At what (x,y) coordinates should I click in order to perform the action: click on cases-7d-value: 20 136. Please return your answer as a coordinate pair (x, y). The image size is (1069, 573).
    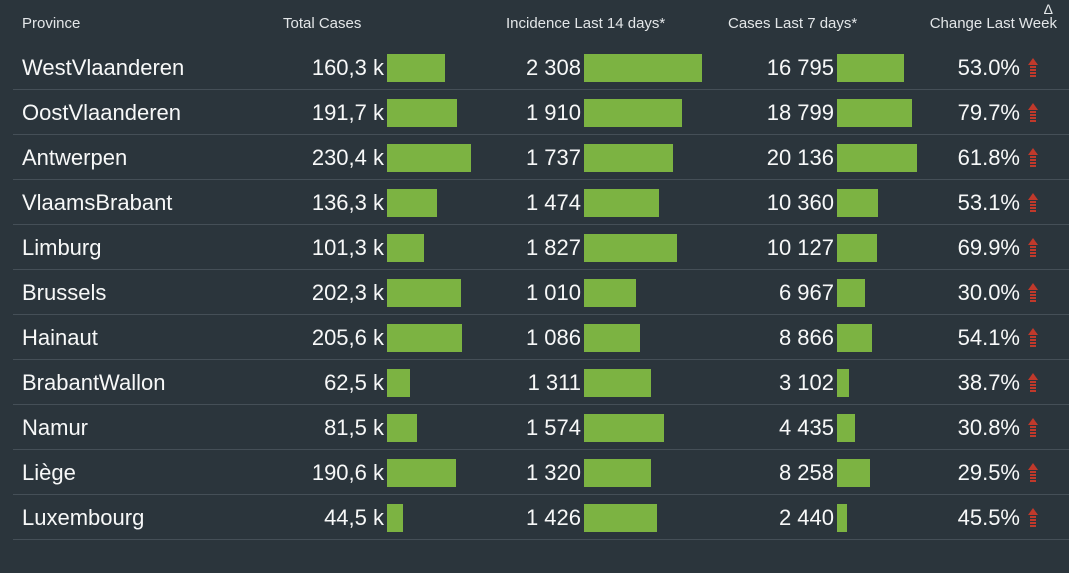
    Looking at the image, I should click on (800, 157).